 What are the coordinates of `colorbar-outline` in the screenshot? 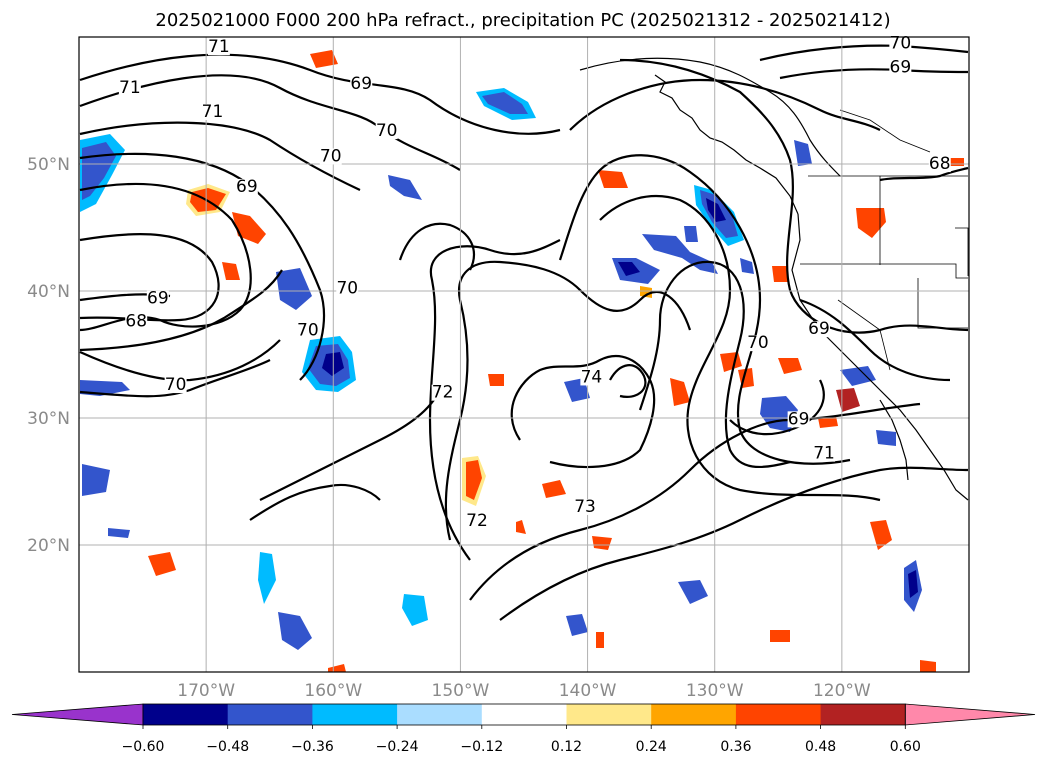 It's located at (524, 714).